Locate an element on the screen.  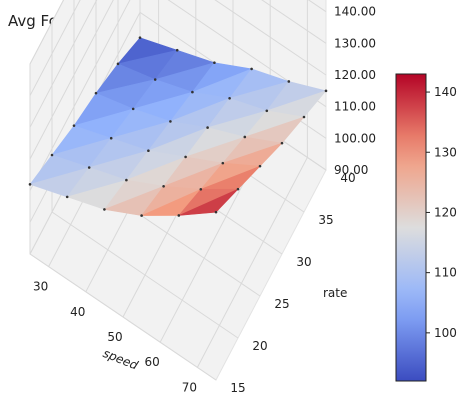
colorbar-gradient is located at coordinates (411, 227).